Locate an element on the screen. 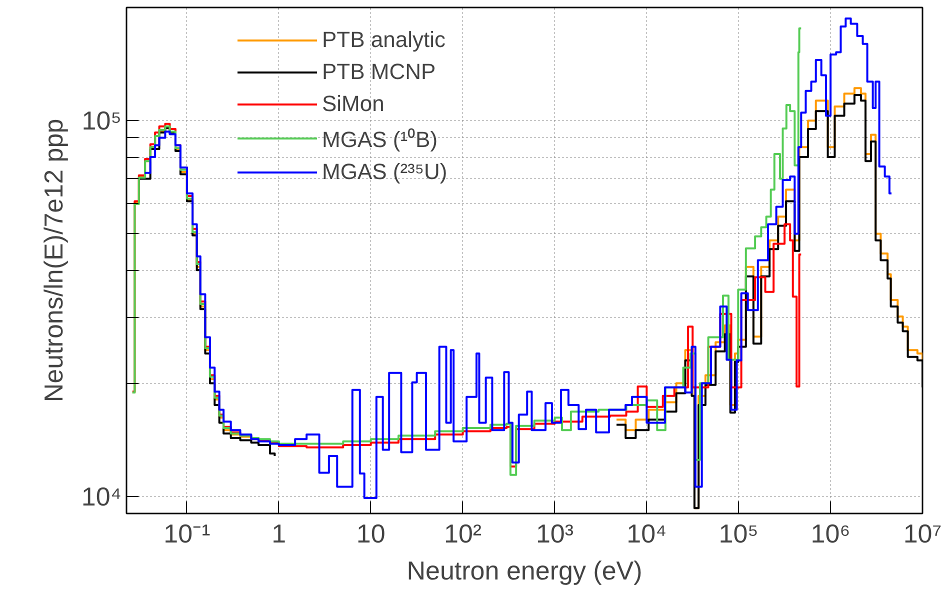 This screenshot has width=948, height=594. legend-label: MGAS (²³⁵U) is located at coordinates (385, 172).